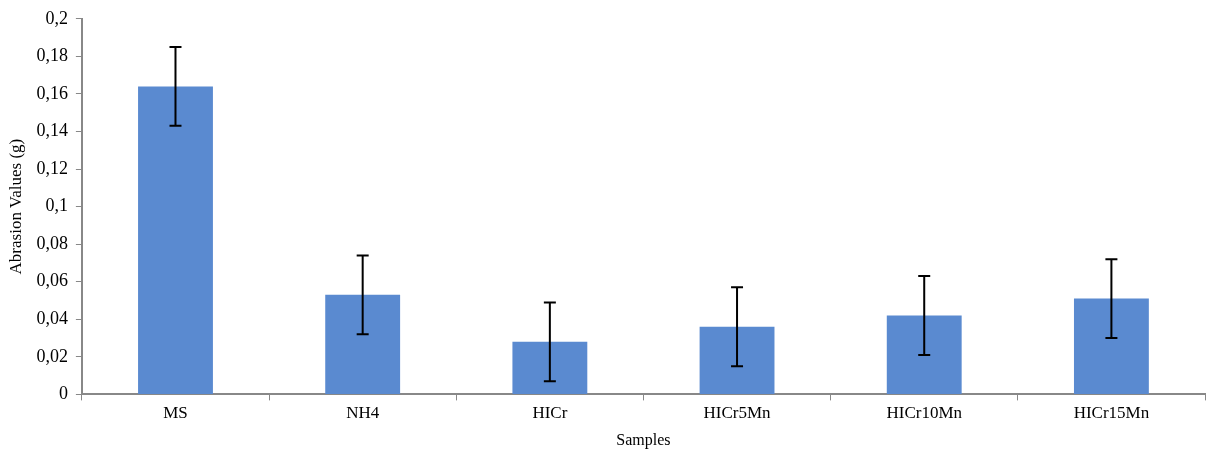 Image resolution: width=1209 pixels, height=456 pixels. I want to click on y-tick-label: 0,18, so click(52, 55).